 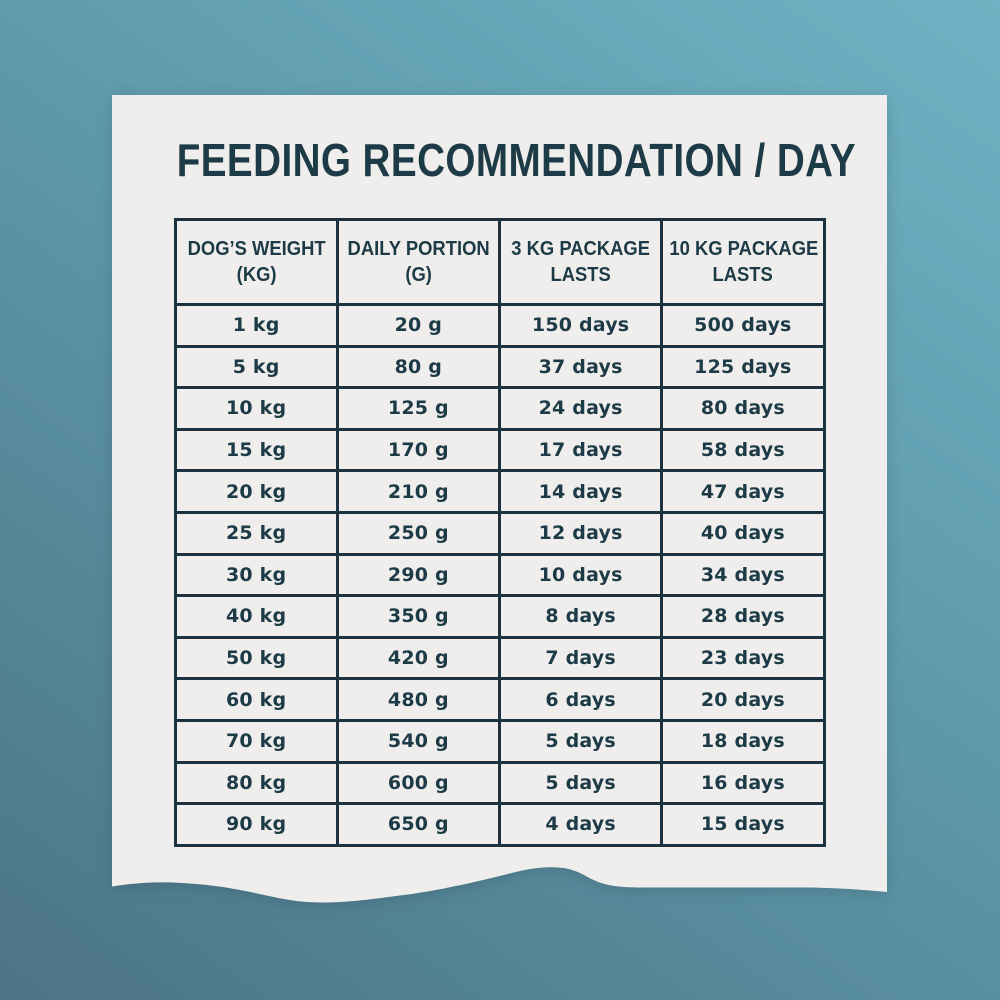 What do you see at coordinates (743, 408) in the screenshot?
I see `lasts-10kg-cell: 80 days` at bounding box center [743, 408].